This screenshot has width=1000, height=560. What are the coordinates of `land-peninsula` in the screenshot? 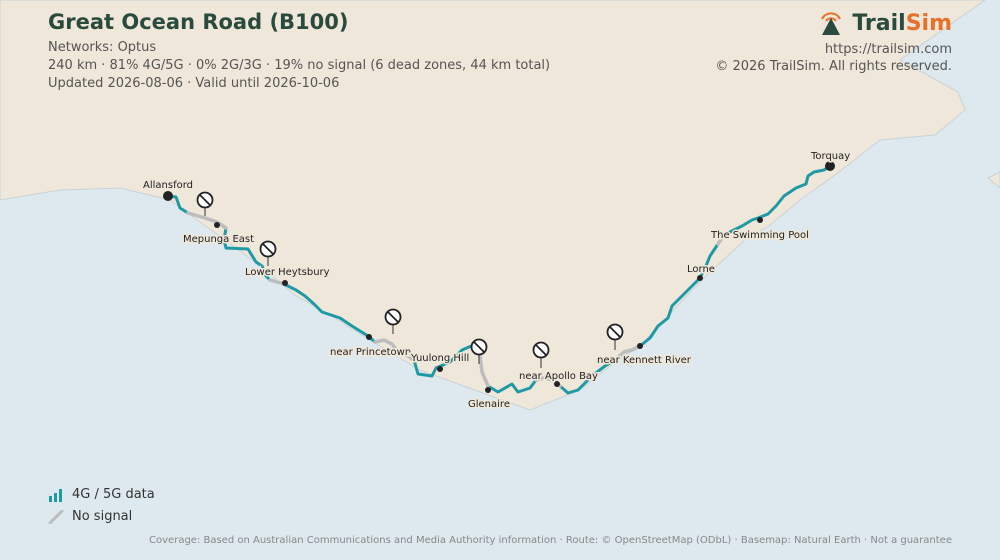 It's located at (993, 180).